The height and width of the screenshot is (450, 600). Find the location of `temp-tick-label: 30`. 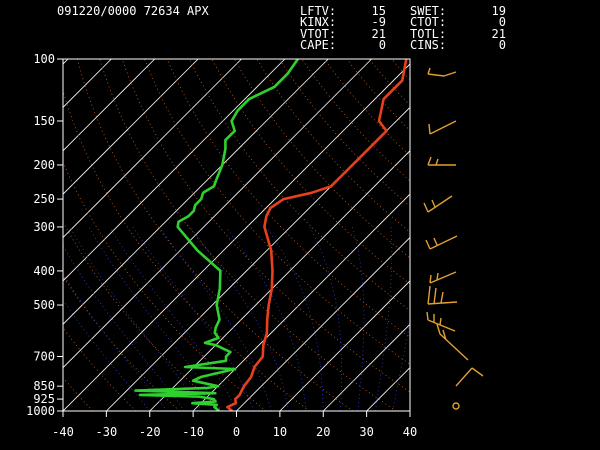

temp-tick-label: 30 is located at coordinates (366, 432).